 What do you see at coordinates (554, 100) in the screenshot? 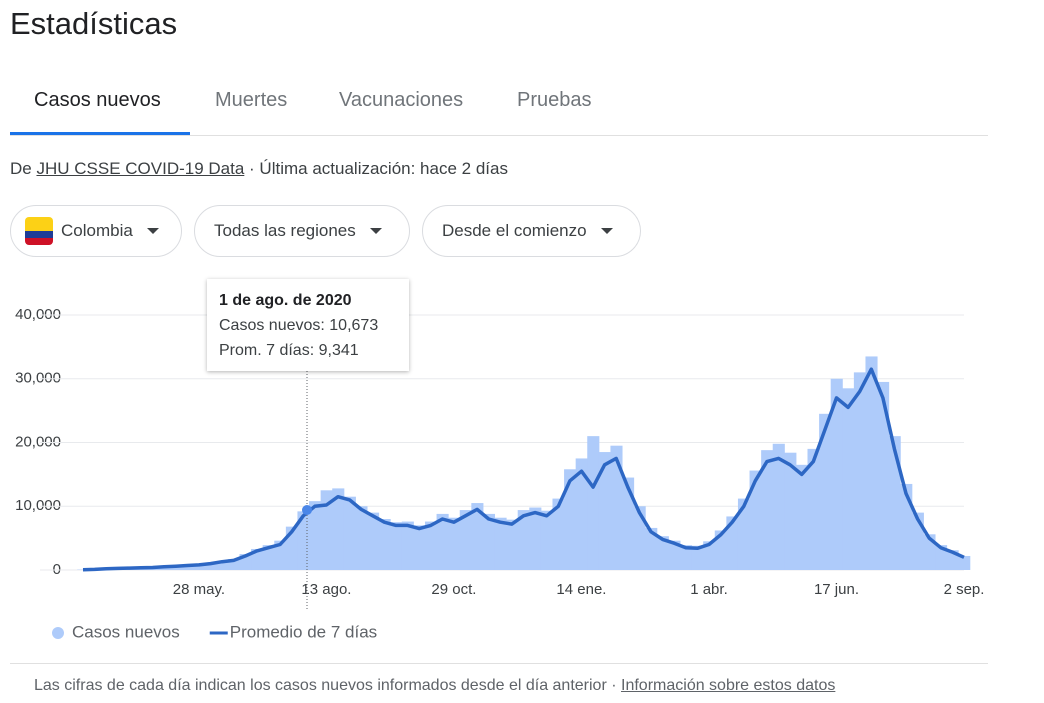
I see `tab: Pruebas` at bounding box center [554, 100].